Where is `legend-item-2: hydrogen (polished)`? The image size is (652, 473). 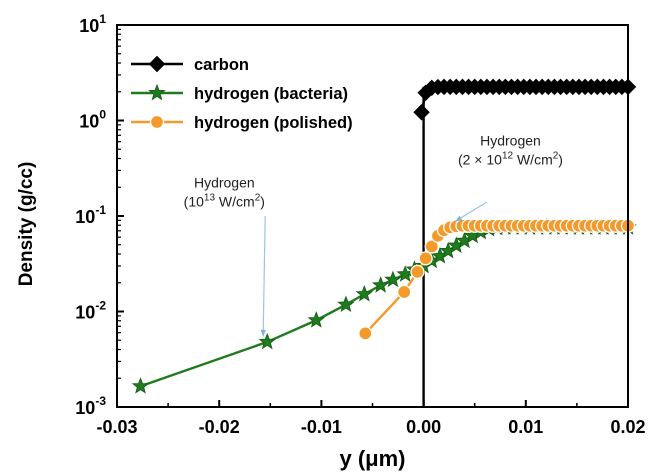
legend-item-2: hydrogen (polished) is located at coordinates (242, 123).